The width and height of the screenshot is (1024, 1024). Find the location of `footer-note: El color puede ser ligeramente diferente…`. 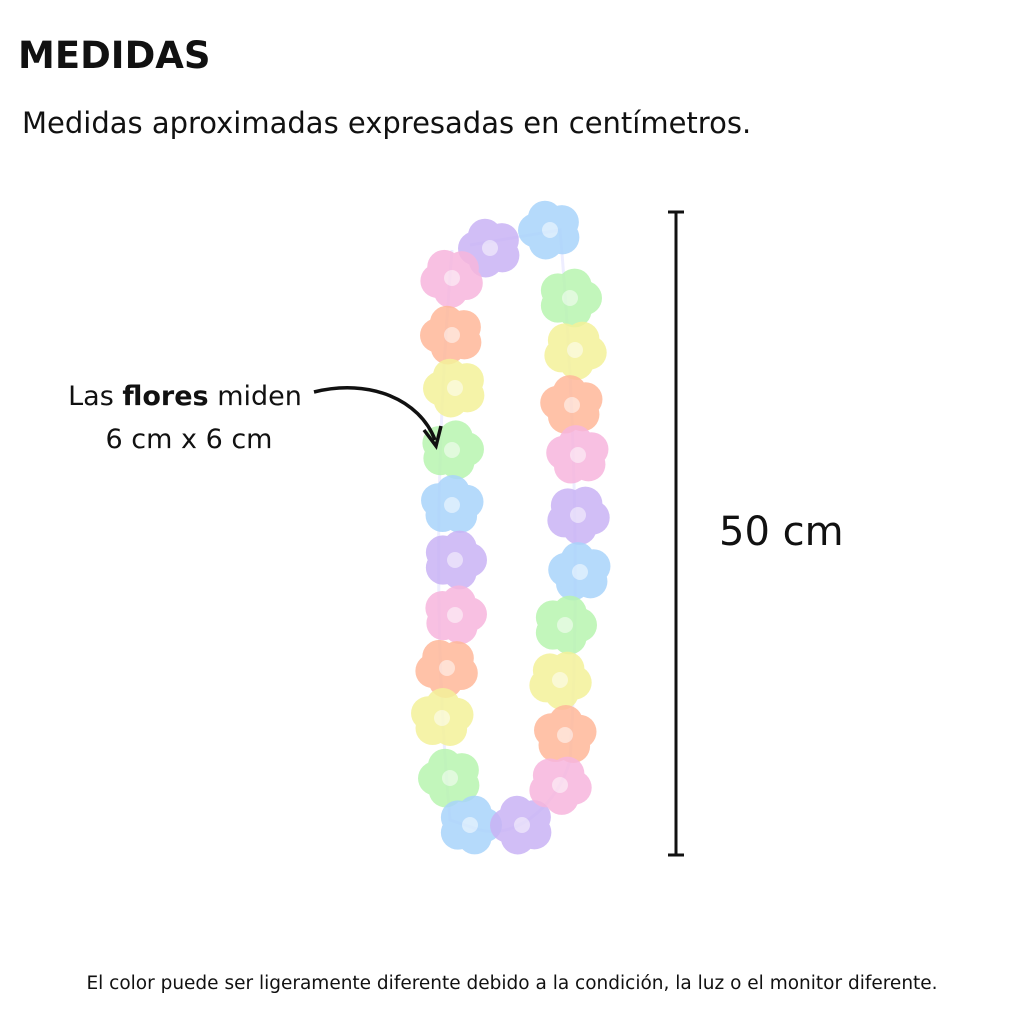

footer-note: El color puede ser ligeramente diferente… is located at coordinates (511, 983).